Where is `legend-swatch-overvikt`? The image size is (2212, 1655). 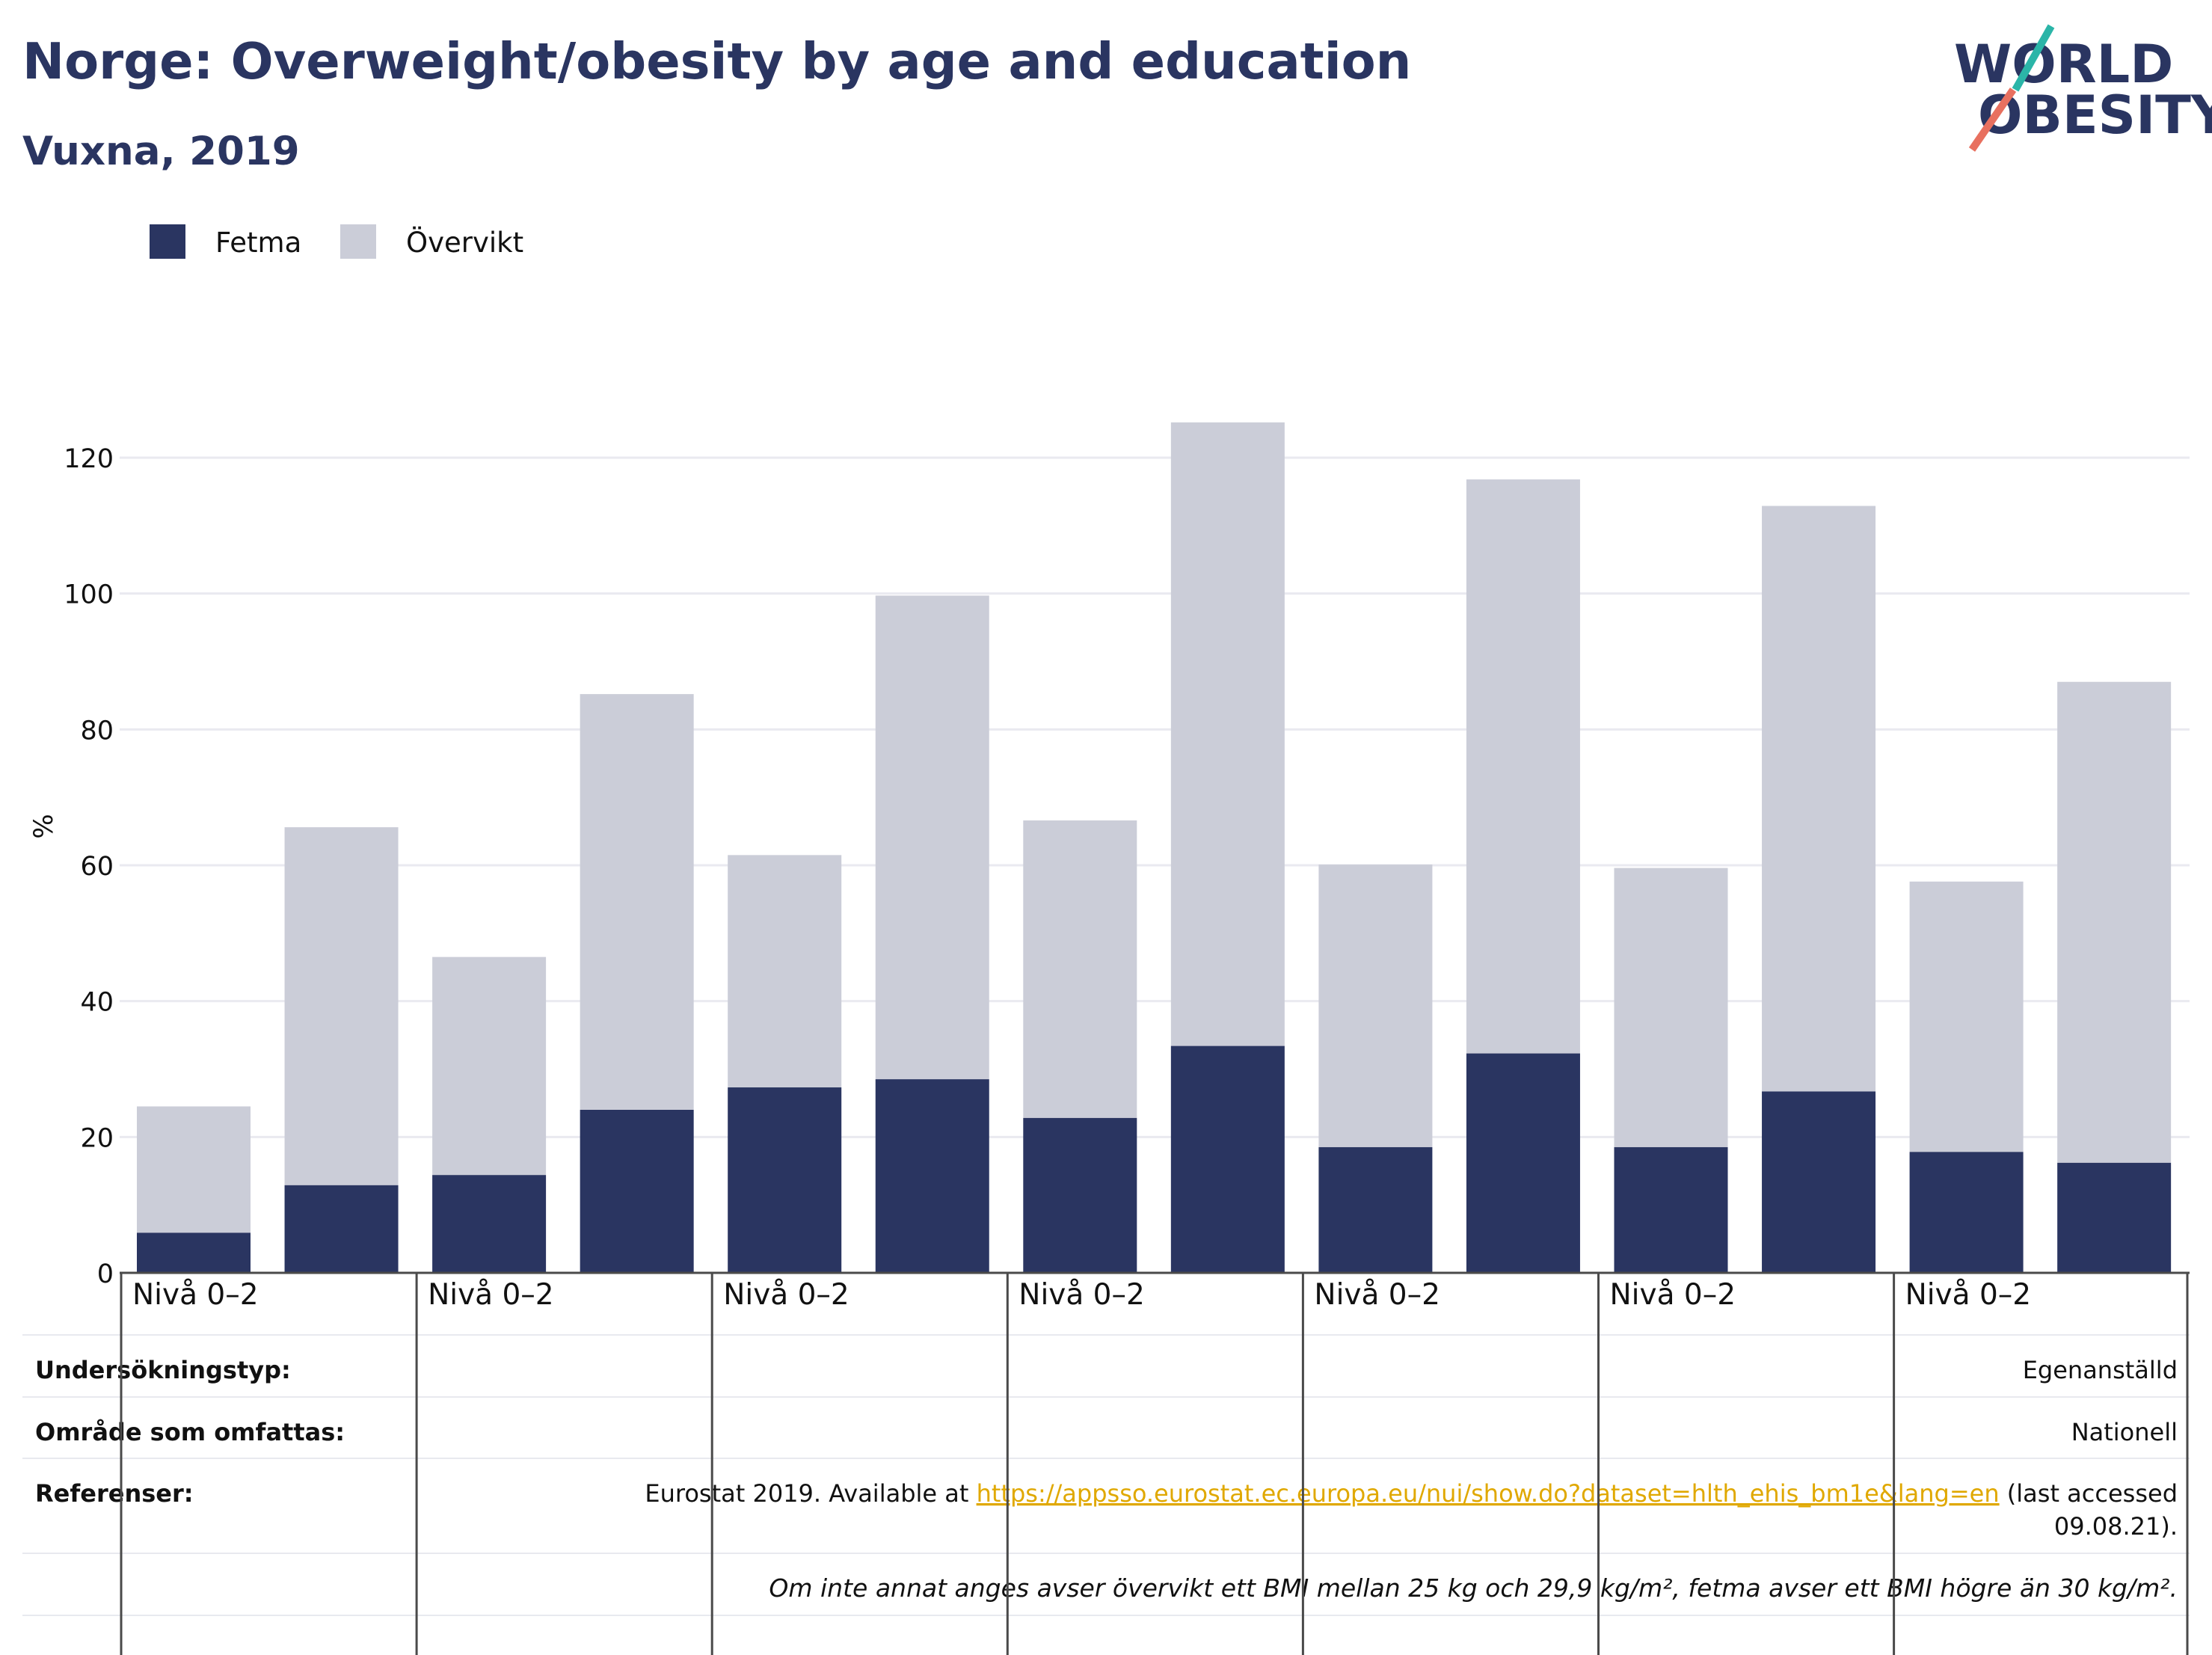
legend-swatch-overvikt is located at coordinates (358, 241).